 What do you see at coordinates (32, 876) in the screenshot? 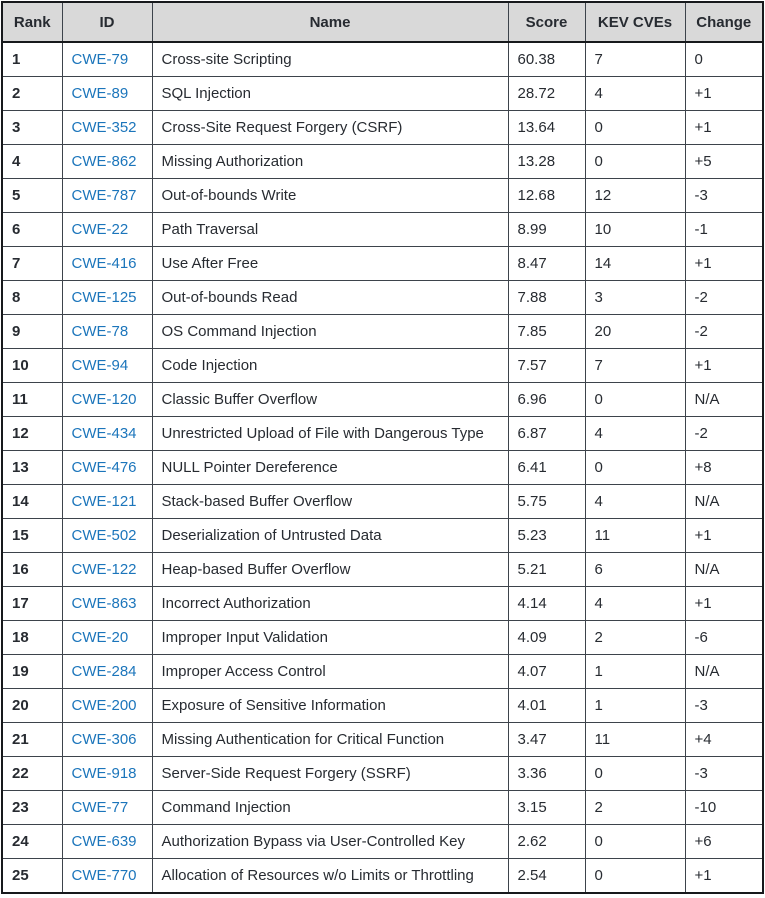
I see `rank-cell: 25` at bounding box center [32, 876].